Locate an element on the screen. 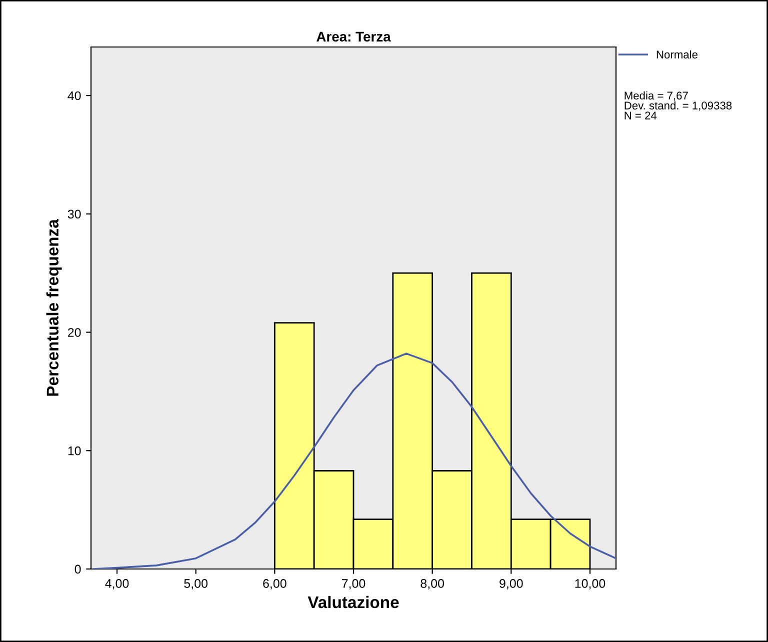 Image resolution: width=768 pixels, height=642 pixels. x-tick-label: 9,00 is located at coordinates (511, 584).